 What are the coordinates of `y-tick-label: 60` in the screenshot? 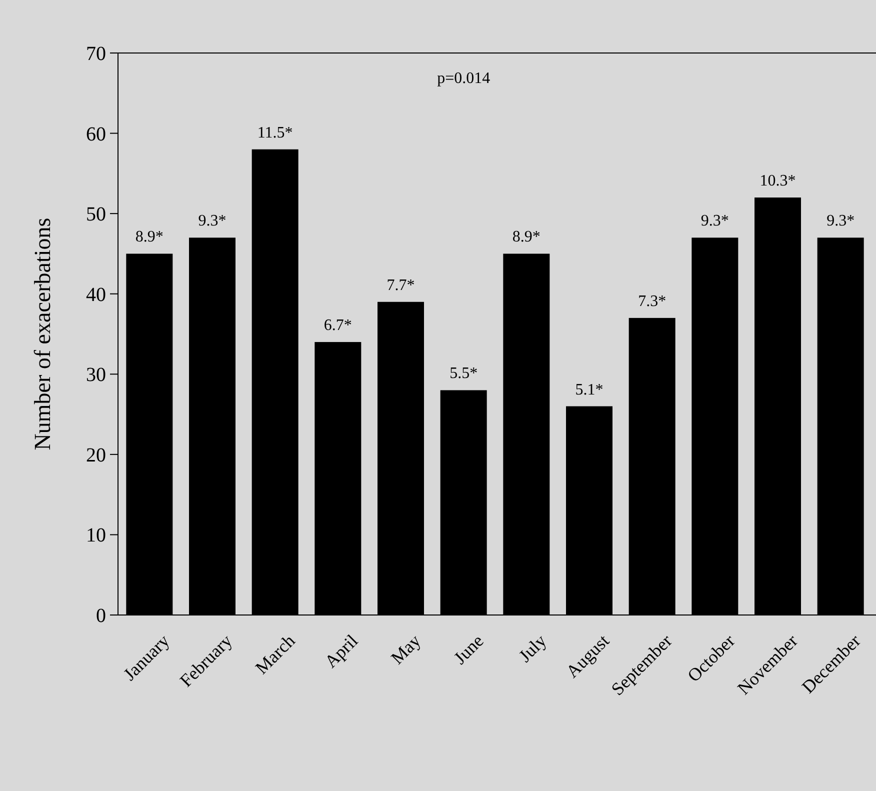 It's located at (96, 134).